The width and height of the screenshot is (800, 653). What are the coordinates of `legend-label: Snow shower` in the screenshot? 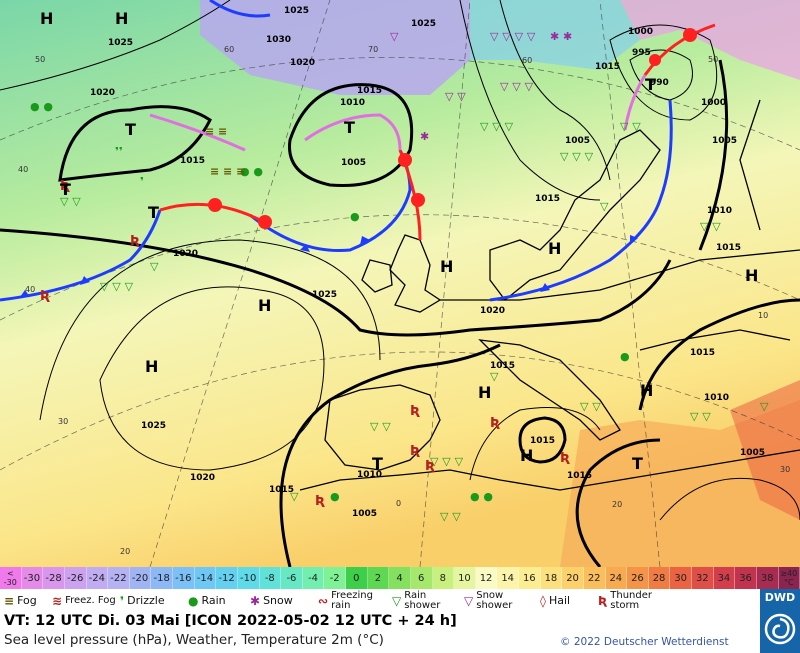 It's located at (494, 600).